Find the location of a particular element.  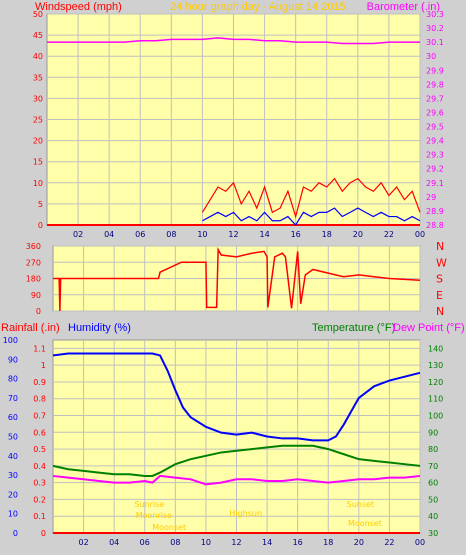

windspeed-tick-label: 40 is located at coordinates (38, 56).